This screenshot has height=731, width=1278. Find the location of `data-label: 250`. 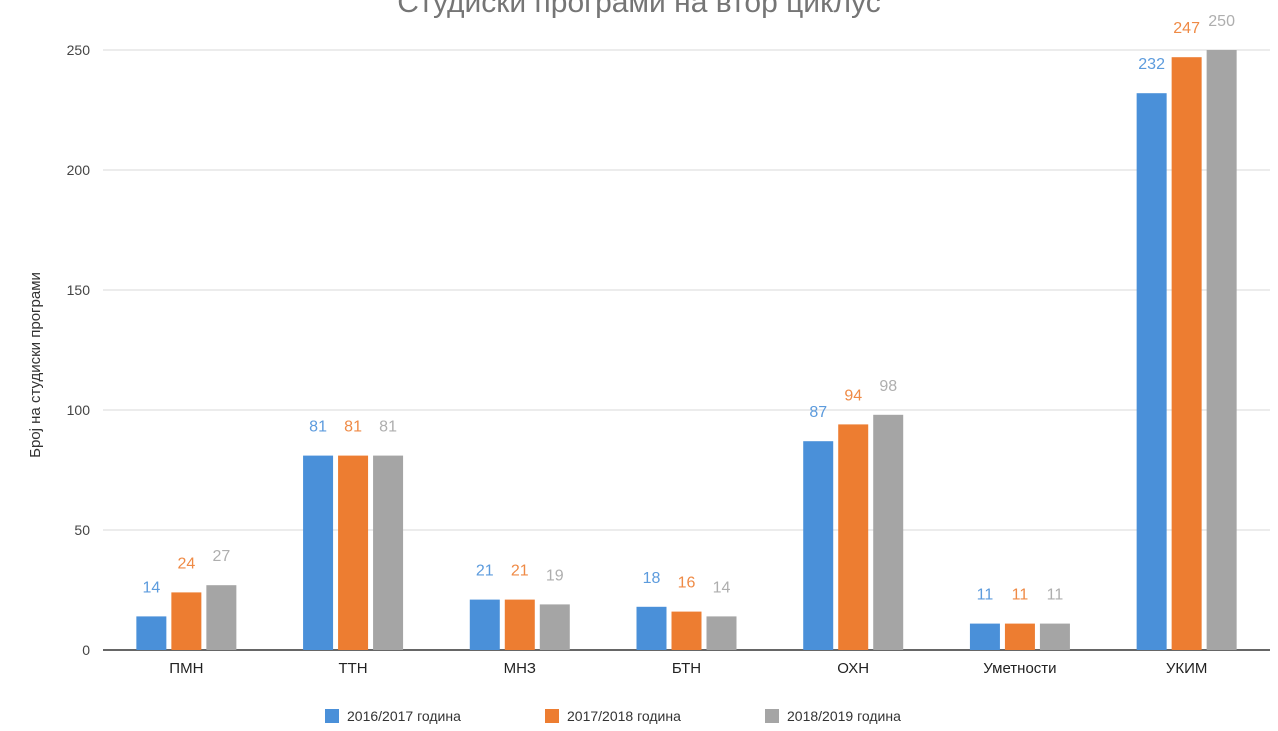

data-label: 250 is located at coordinates (1221, 21).